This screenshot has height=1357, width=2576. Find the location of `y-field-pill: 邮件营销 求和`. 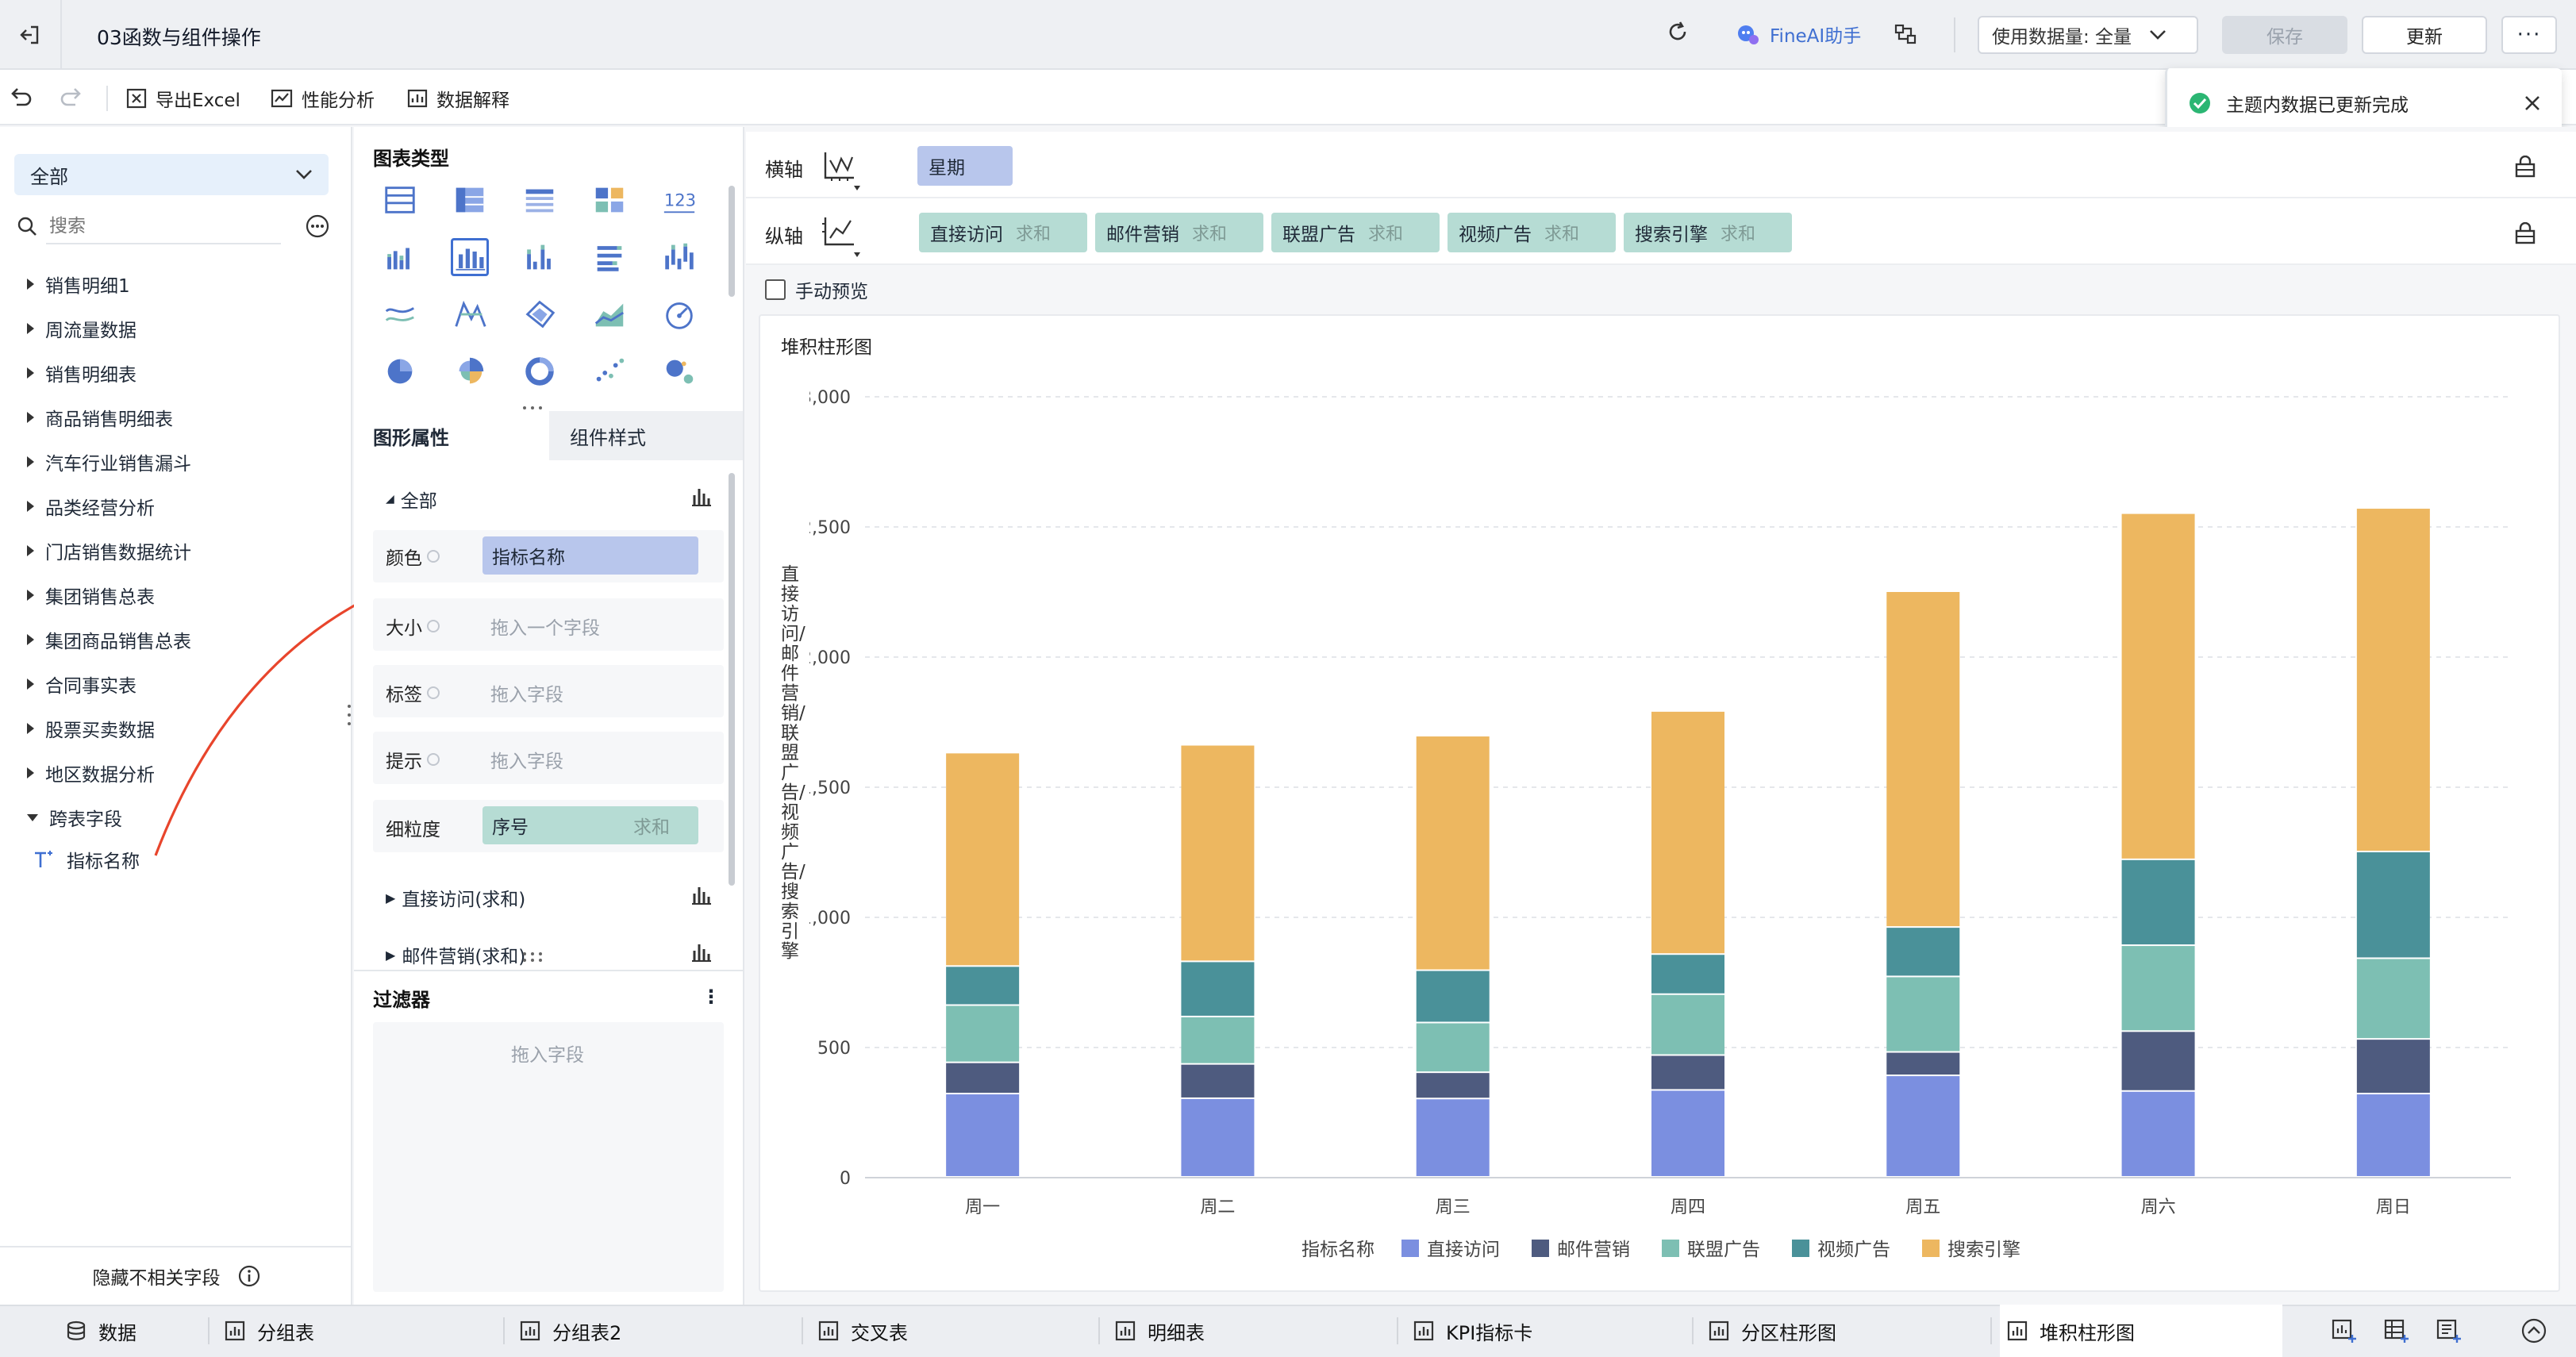

y-field-pill: 邮件营销 求和 is located at coordinates (1179, 232).